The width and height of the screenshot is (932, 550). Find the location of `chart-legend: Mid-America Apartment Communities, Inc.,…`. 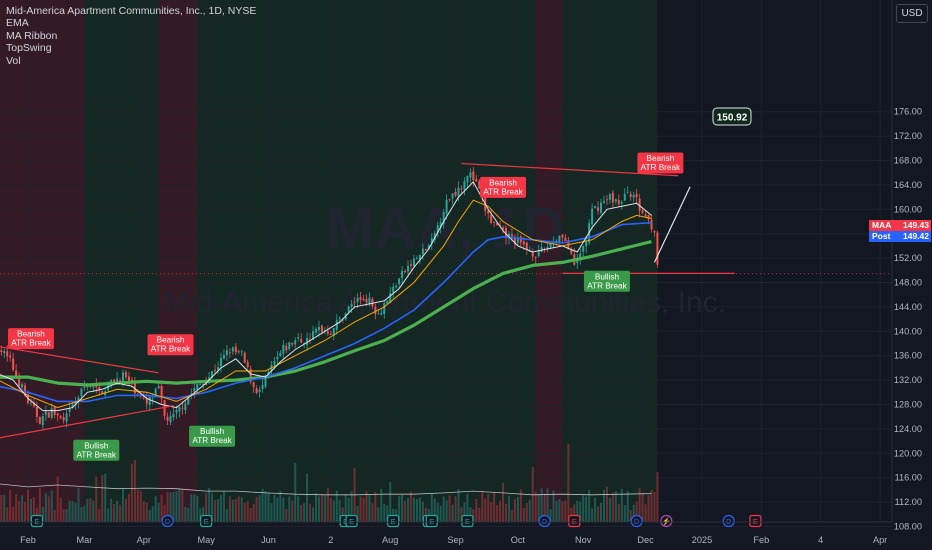

chart-legend: Mid-America Apartment Communities, Inc.,… is located at coordinates (131, 36).